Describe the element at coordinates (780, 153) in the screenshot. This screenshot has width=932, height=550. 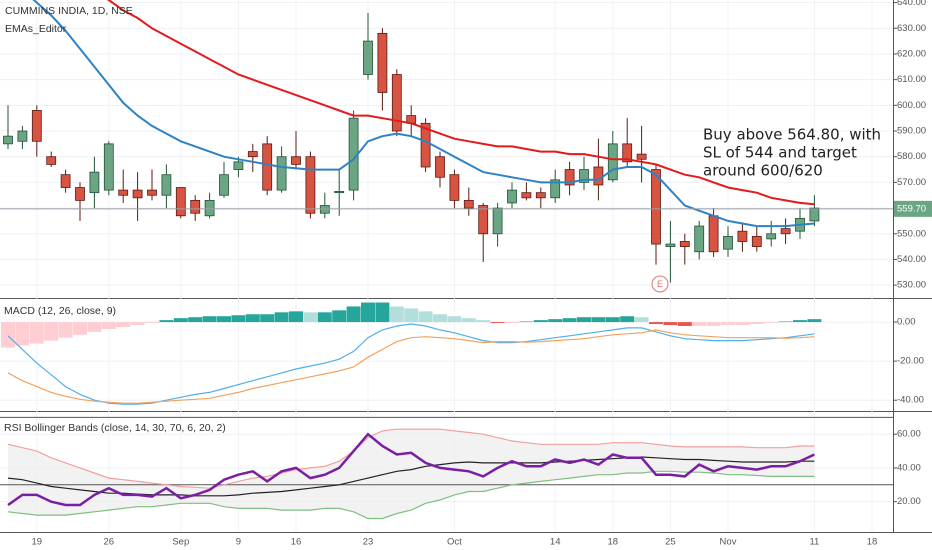
I see `annotation: SL of 544 and target` at that location.